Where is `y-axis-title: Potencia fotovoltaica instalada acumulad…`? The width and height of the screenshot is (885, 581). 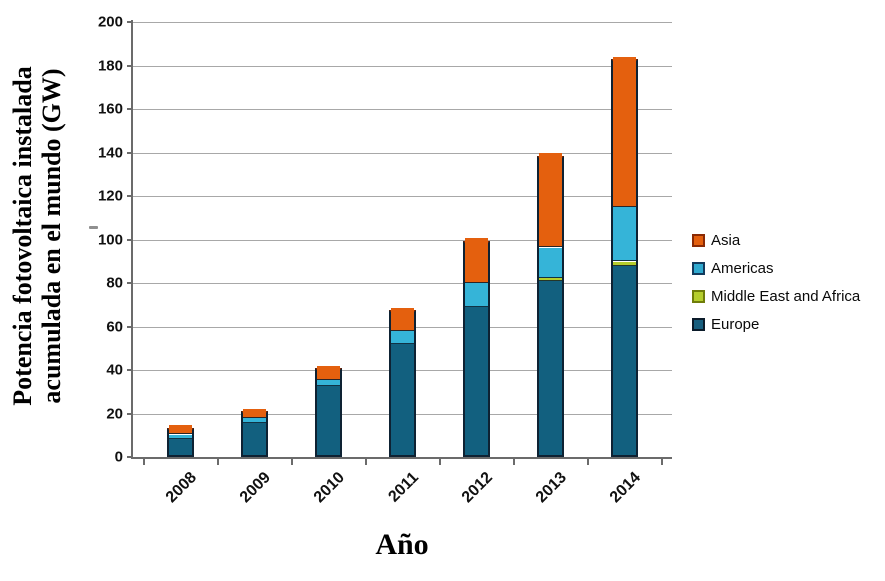 y-axis-title: Potencia fotovoltaica instalada acumulad… is located at coordinates (37, 235).